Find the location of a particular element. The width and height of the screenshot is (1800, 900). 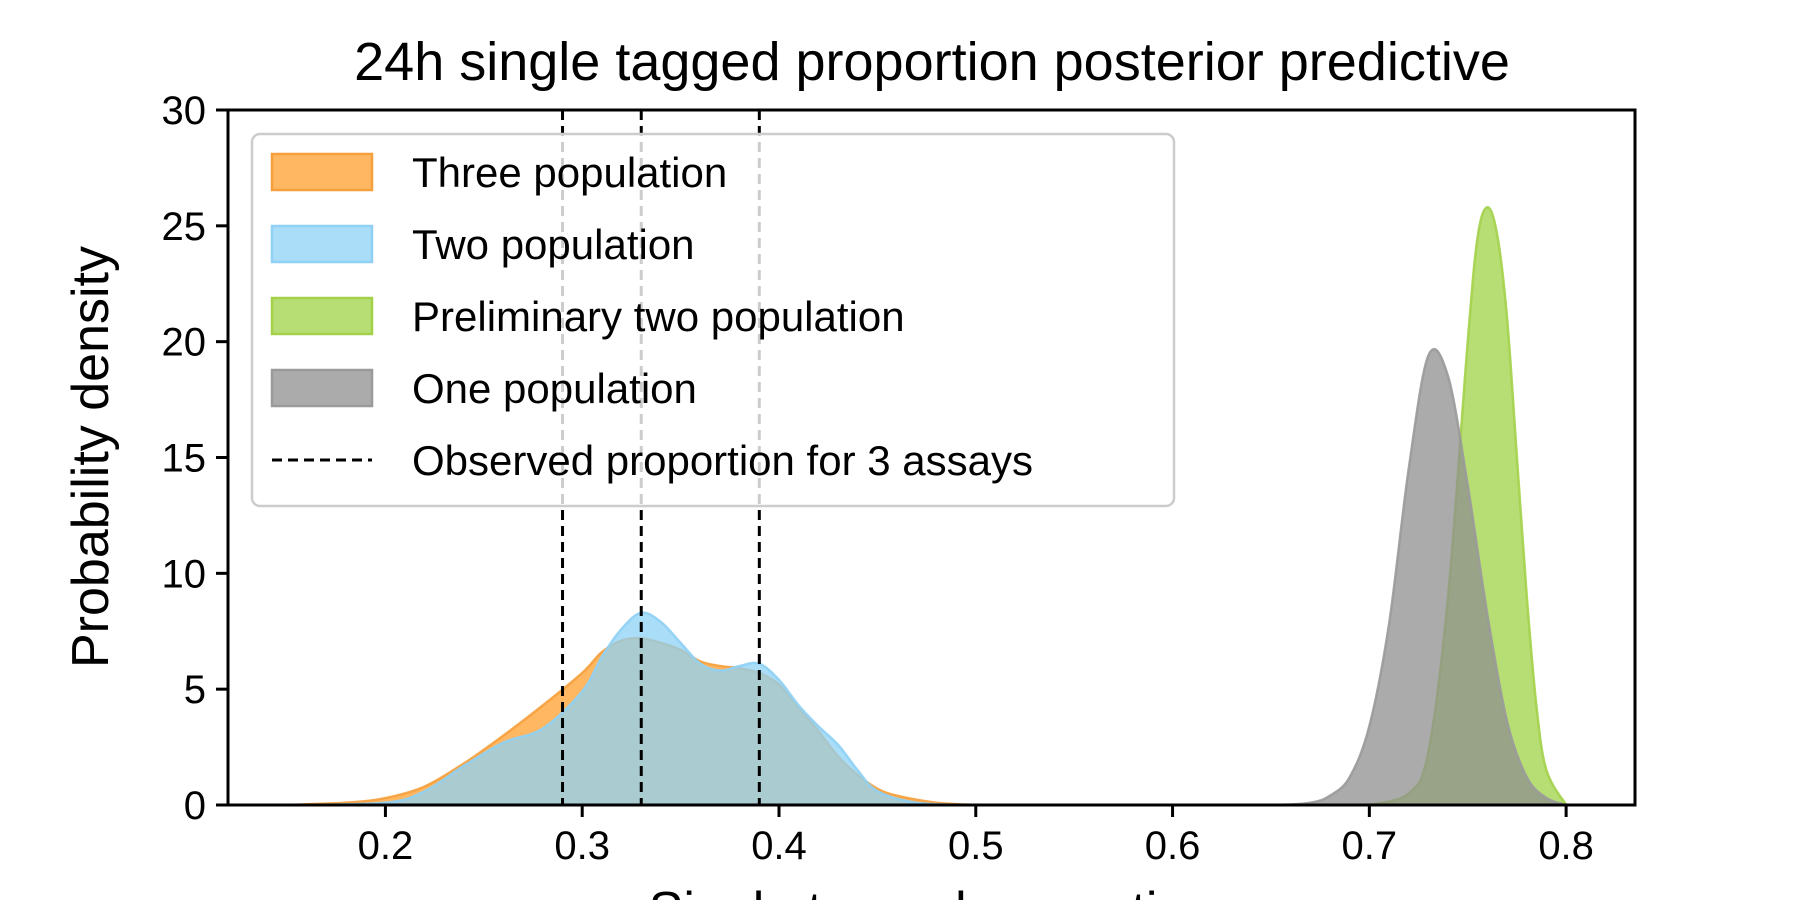

y-tick-label: 25 is located at coordinates (184, 227).